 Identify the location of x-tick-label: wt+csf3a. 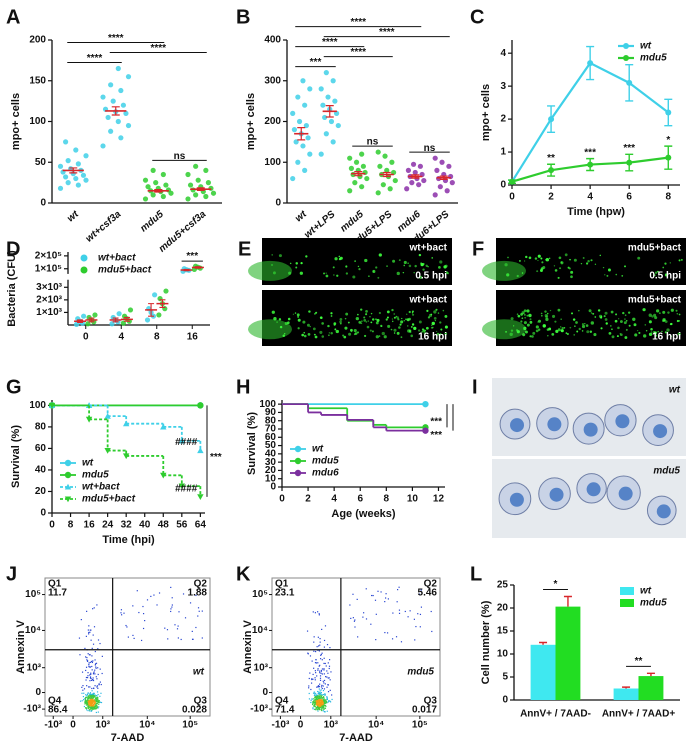
(104, 227).